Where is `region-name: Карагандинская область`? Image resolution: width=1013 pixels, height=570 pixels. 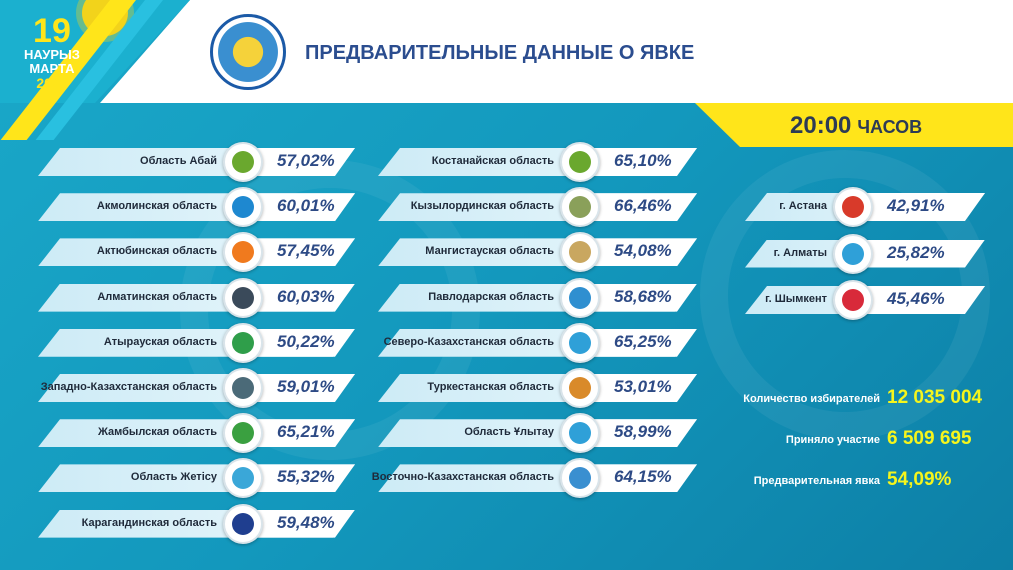 region-name: Карагандинская область is located at coordinates (149, 522).